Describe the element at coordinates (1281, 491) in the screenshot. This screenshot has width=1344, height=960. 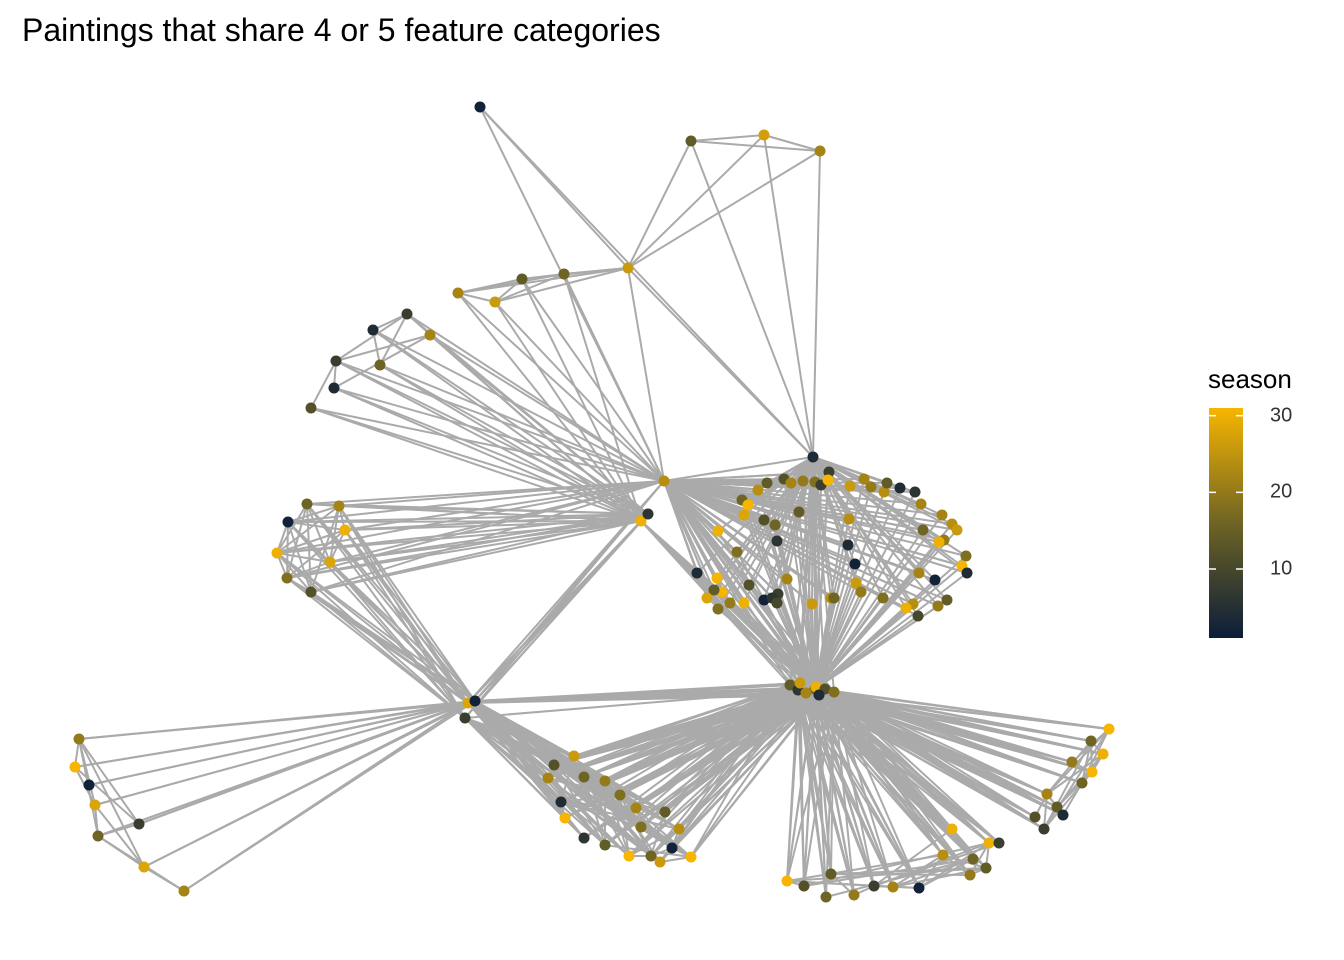
I see `legend-tick-label: 20` at that location.